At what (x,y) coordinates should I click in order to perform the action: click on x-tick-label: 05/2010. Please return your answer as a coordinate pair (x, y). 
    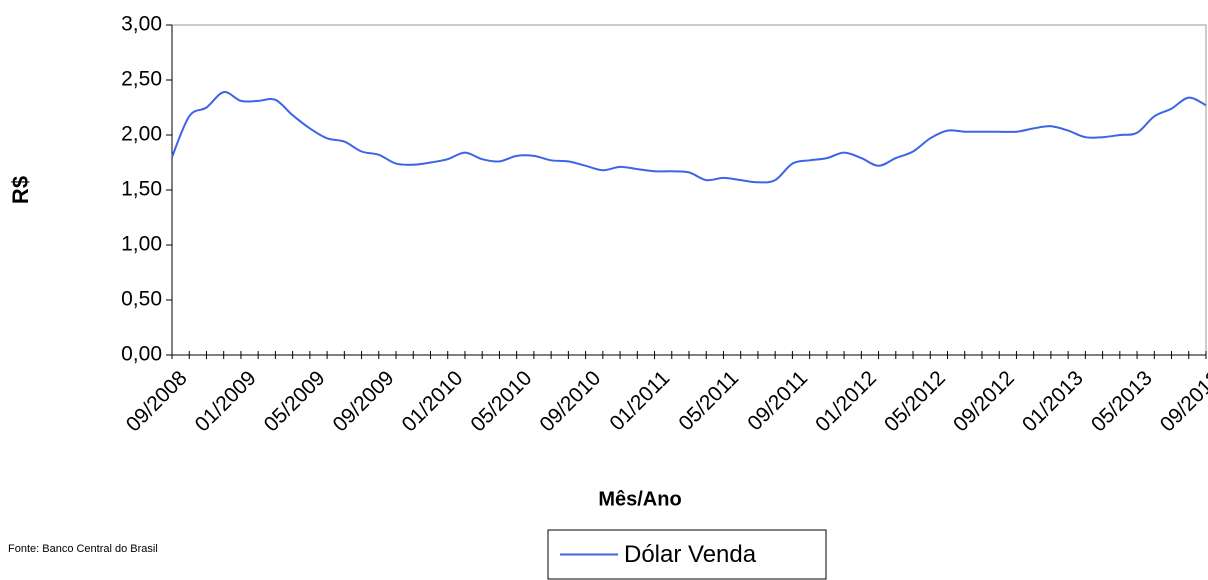
    Looking at the image, I should click on (501, 401).